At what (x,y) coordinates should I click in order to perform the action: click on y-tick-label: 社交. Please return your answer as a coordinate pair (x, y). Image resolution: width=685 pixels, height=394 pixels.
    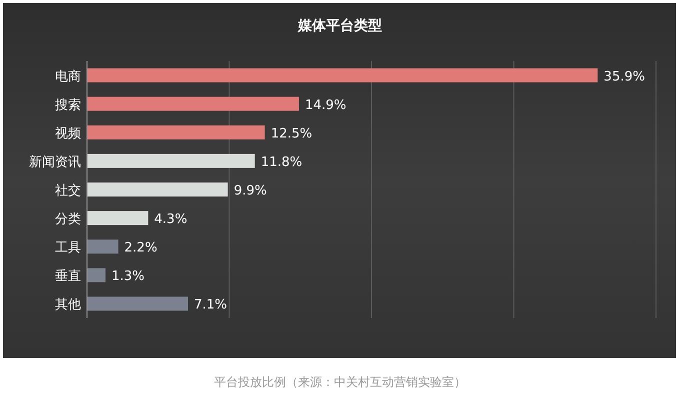
    Looking at the image, I should click on (68, 190).